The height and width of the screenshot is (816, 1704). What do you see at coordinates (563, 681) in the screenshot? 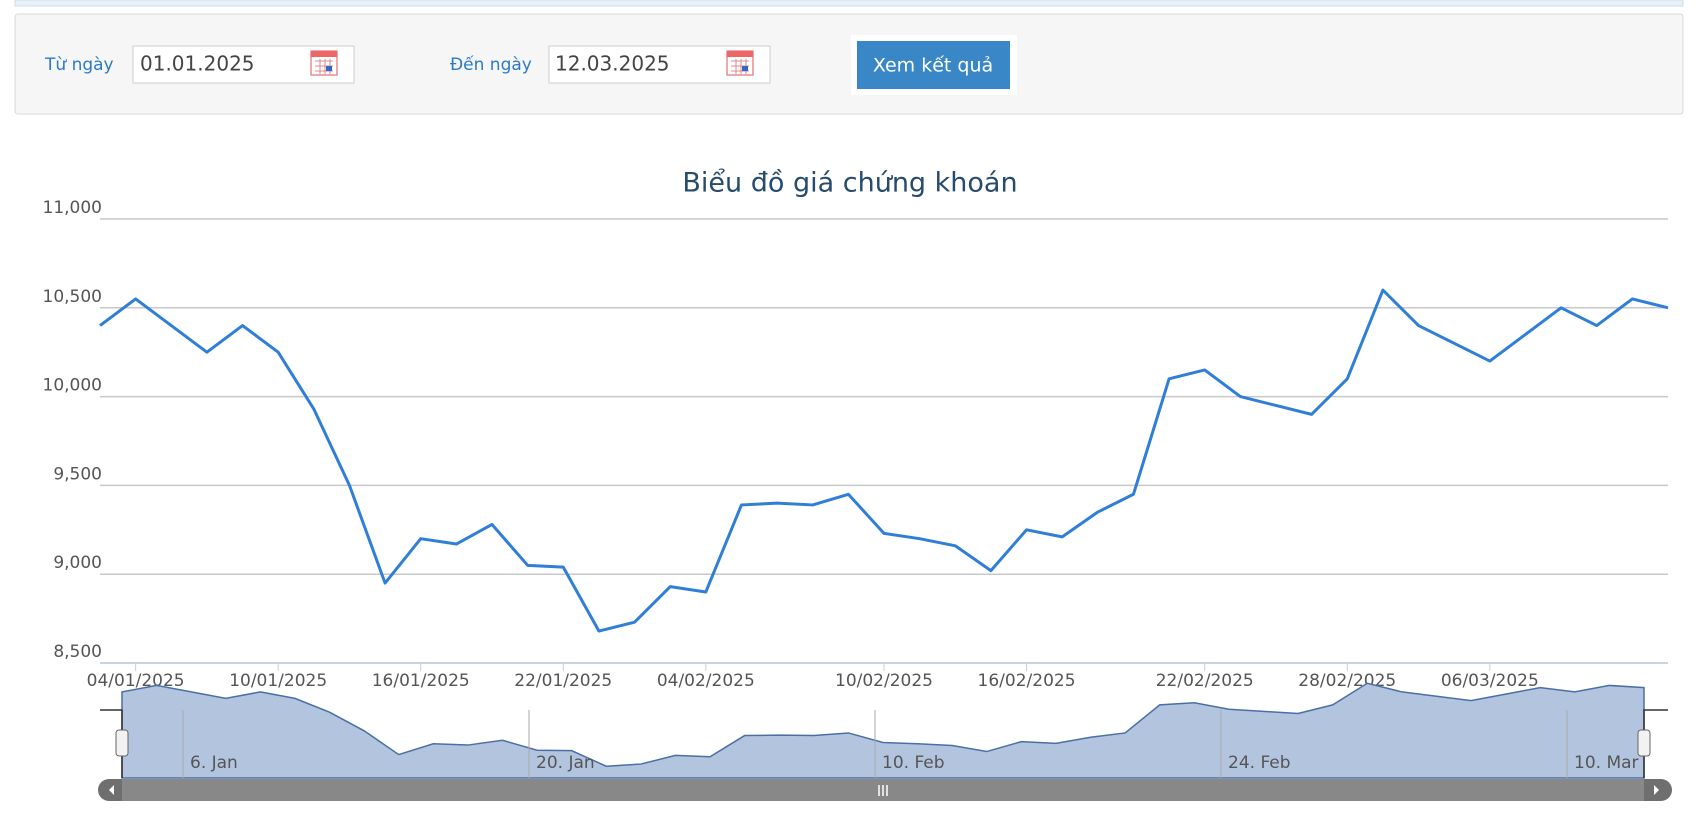
I see `x-tick-label: 22/01/2025` at bounding box center [563, 681].